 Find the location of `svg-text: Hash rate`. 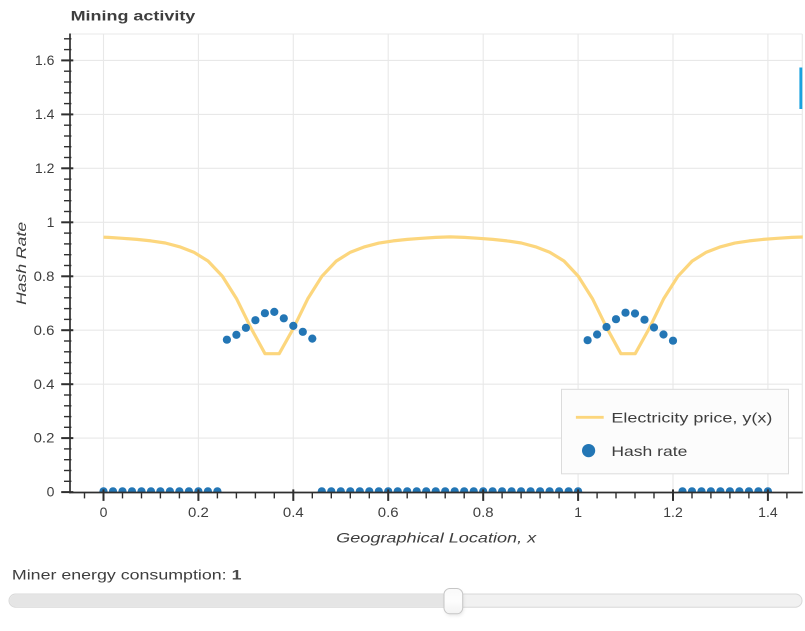

svg-text: Hash rate is located at coordinates (649, 451).